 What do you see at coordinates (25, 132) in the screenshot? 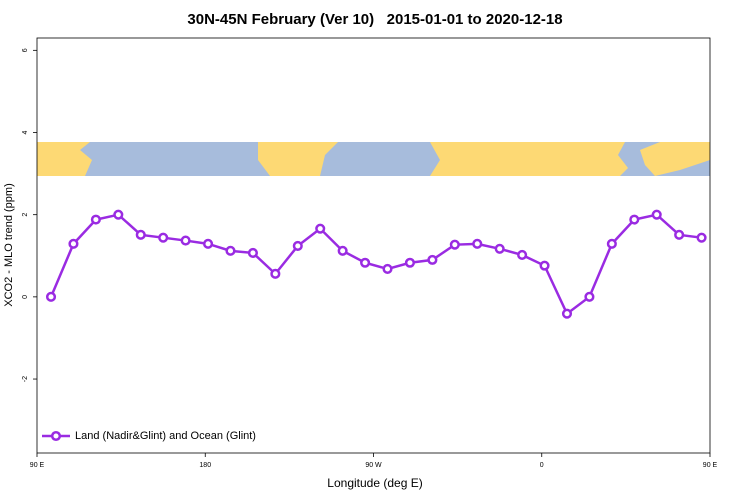
I see `y-tick-label: 4` at bounding box center [25, 132].